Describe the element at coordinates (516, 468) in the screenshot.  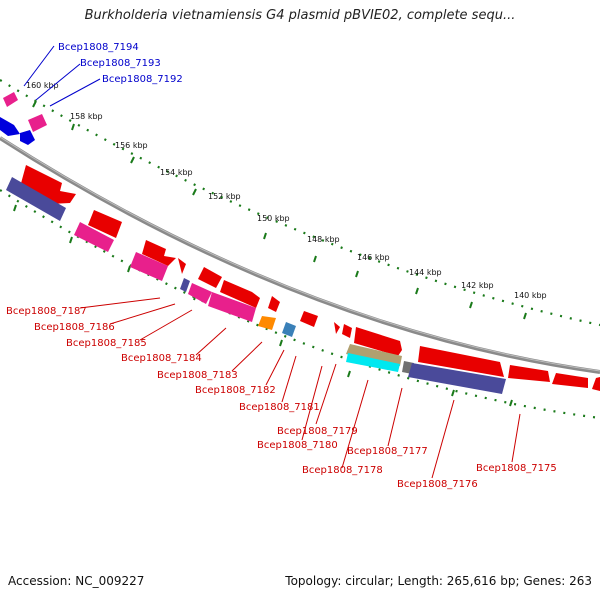
I see `gene-label: Bcep1808_7175` at that location.